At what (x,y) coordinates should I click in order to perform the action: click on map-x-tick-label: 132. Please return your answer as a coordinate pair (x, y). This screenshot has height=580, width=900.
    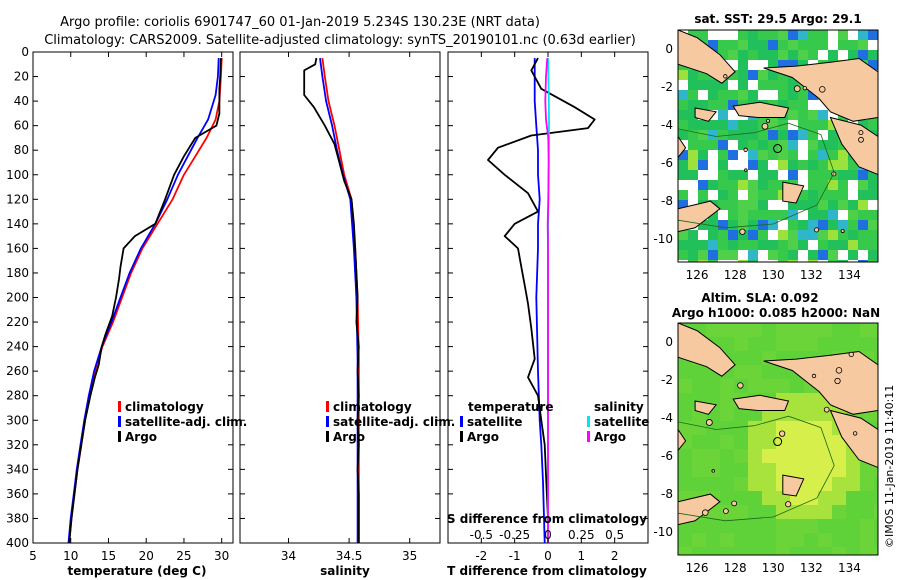
    Looking at the image, I should click on (811, 568).